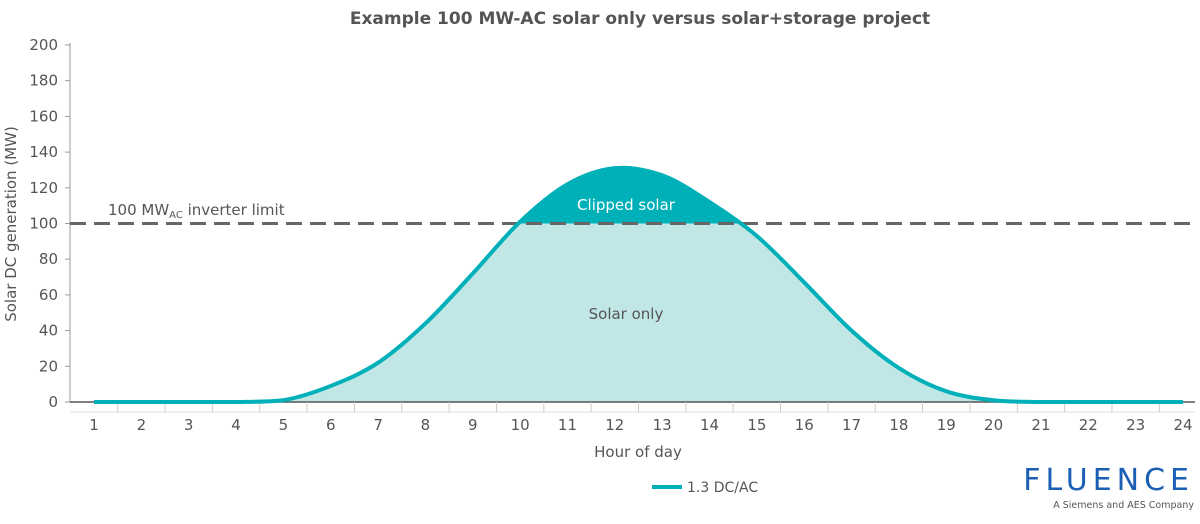 Image resolution: width=1200 pixels, height=524 pixels. I want to click on y-tick-label: 100, so click(43, 224).